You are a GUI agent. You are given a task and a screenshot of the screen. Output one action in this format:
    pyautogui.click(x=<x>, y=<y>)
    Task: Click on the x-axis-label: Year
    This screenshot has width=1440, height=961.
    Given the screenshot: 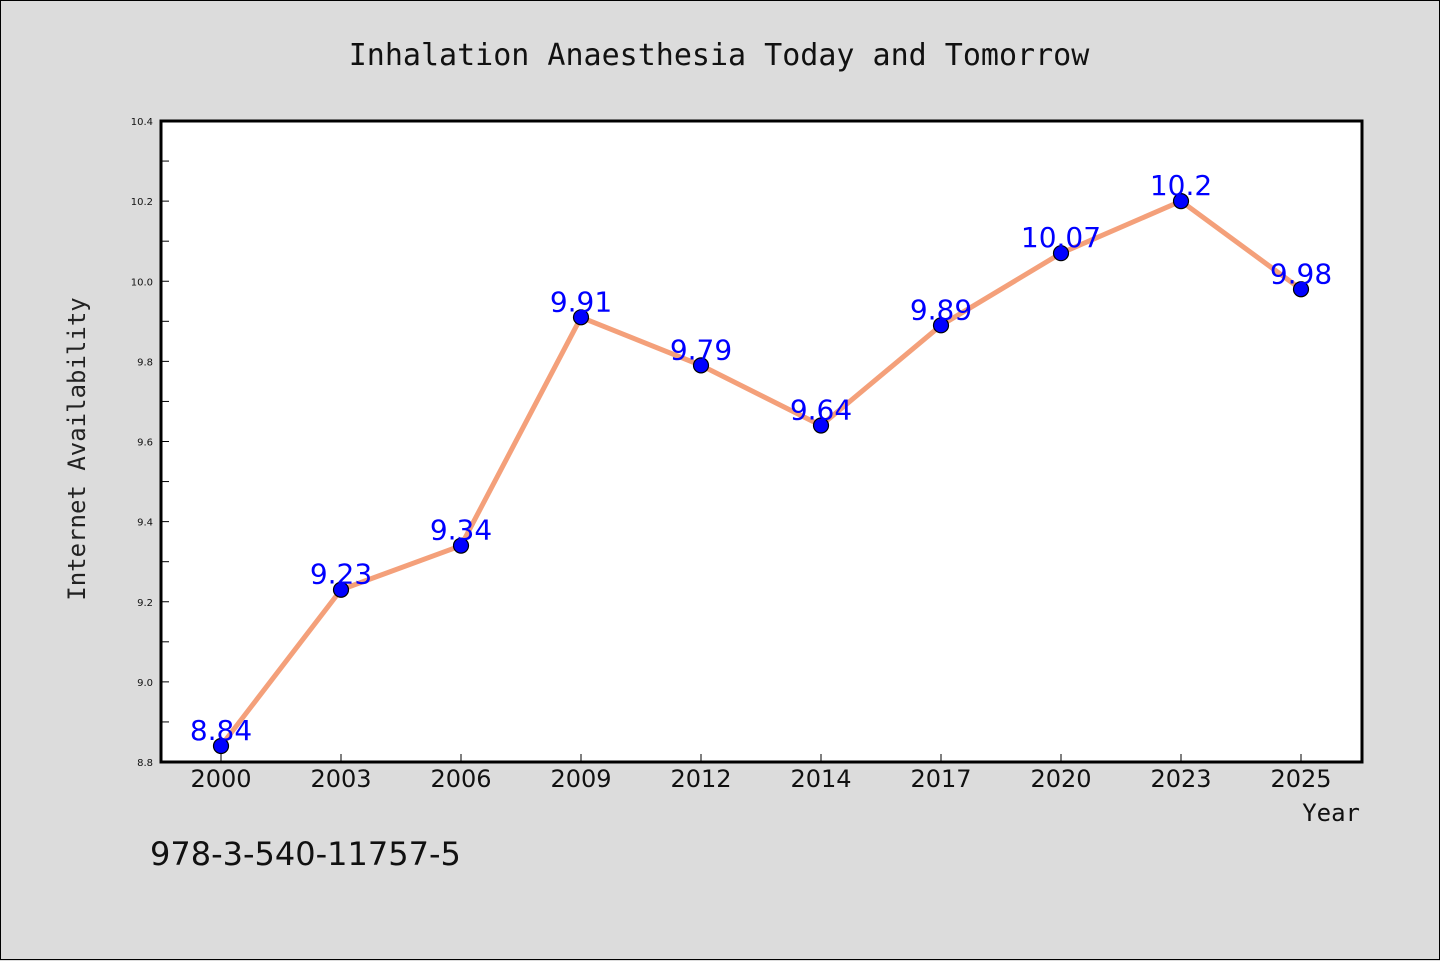 What is the action you would take?
    pyautogui.click(x=1331, y=813)
    